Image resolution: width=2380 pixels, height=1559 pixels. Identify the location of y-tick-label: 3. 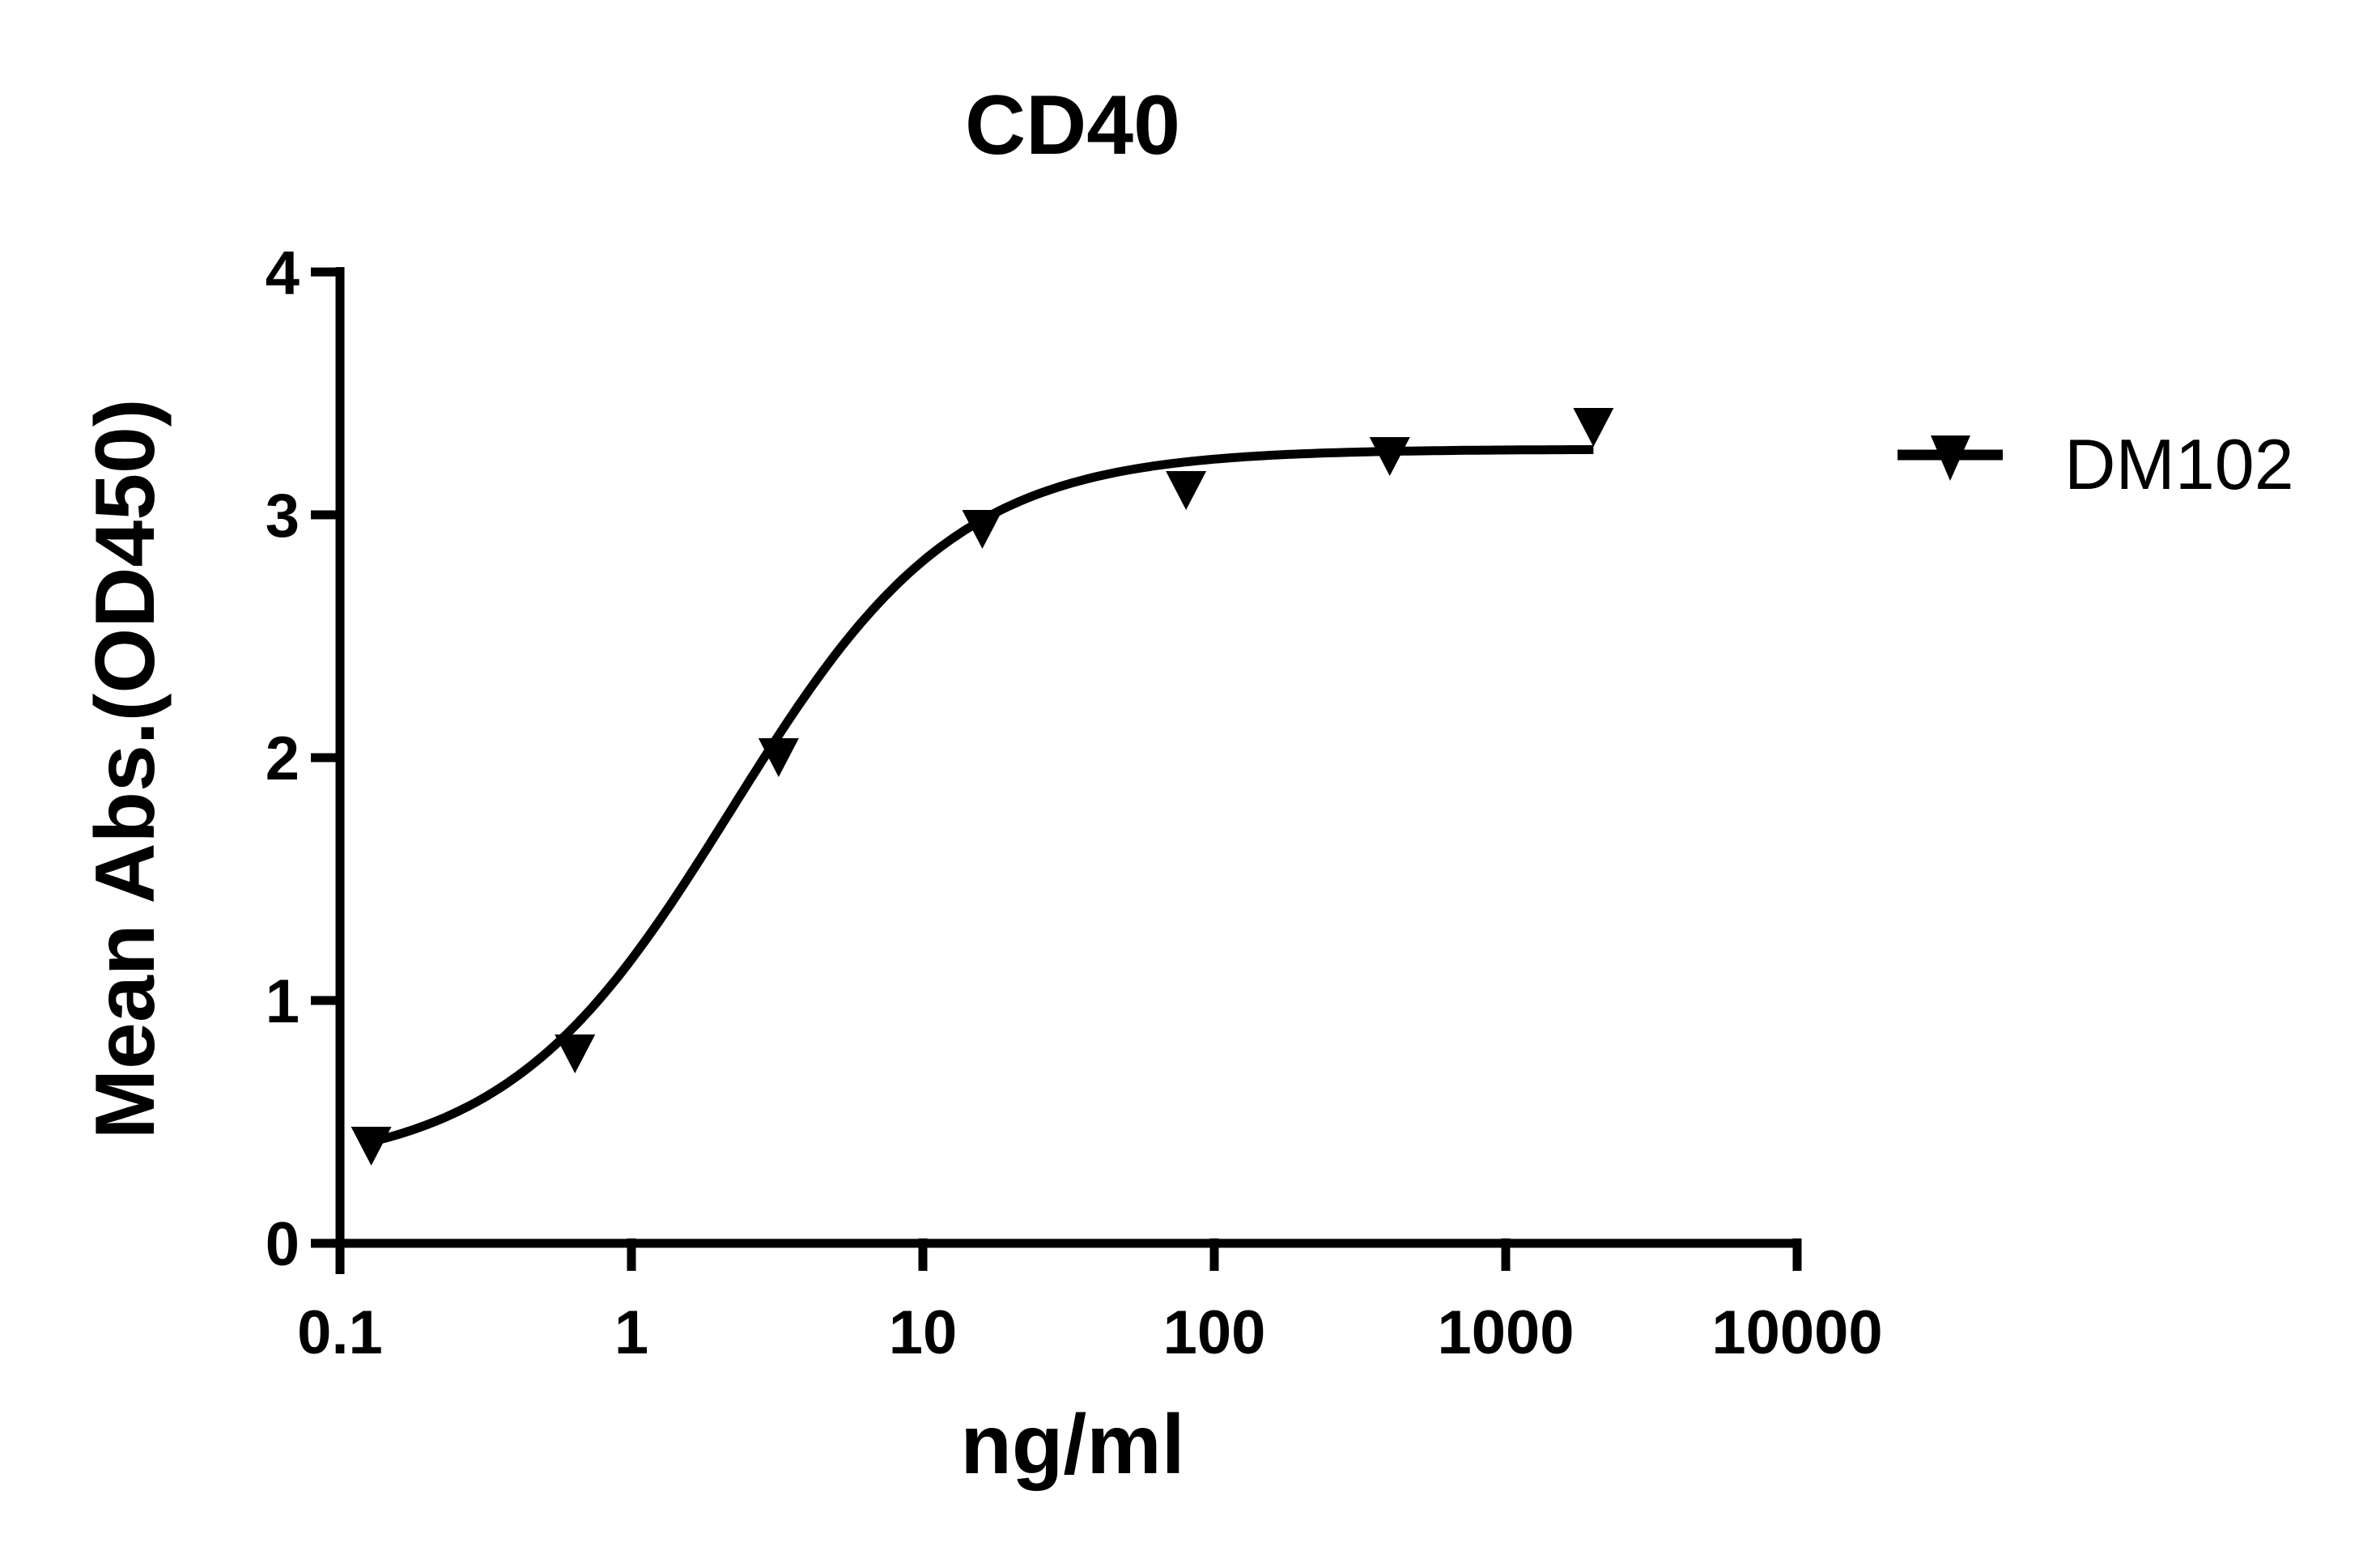
(283, 516).